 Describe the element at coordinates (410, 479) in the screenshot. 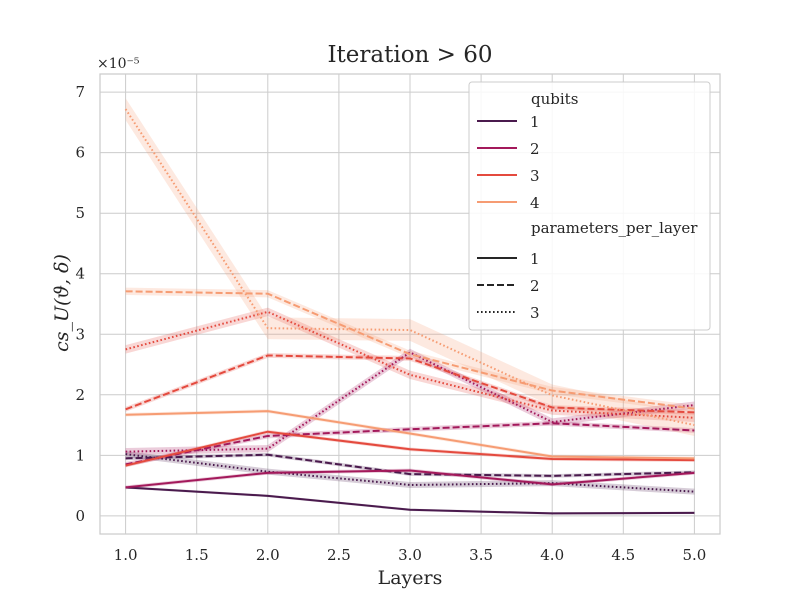

I see `series-line-q2-p1` at that location.